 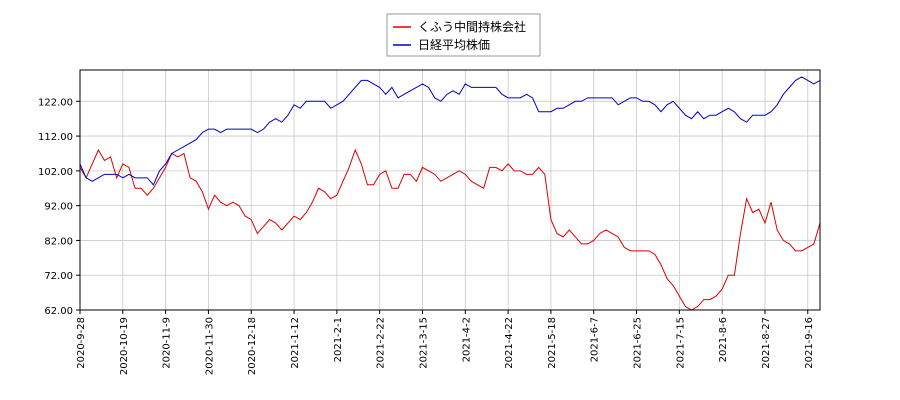 I want to click on y-tick-label: 92.00, so click(x=58, y=207).